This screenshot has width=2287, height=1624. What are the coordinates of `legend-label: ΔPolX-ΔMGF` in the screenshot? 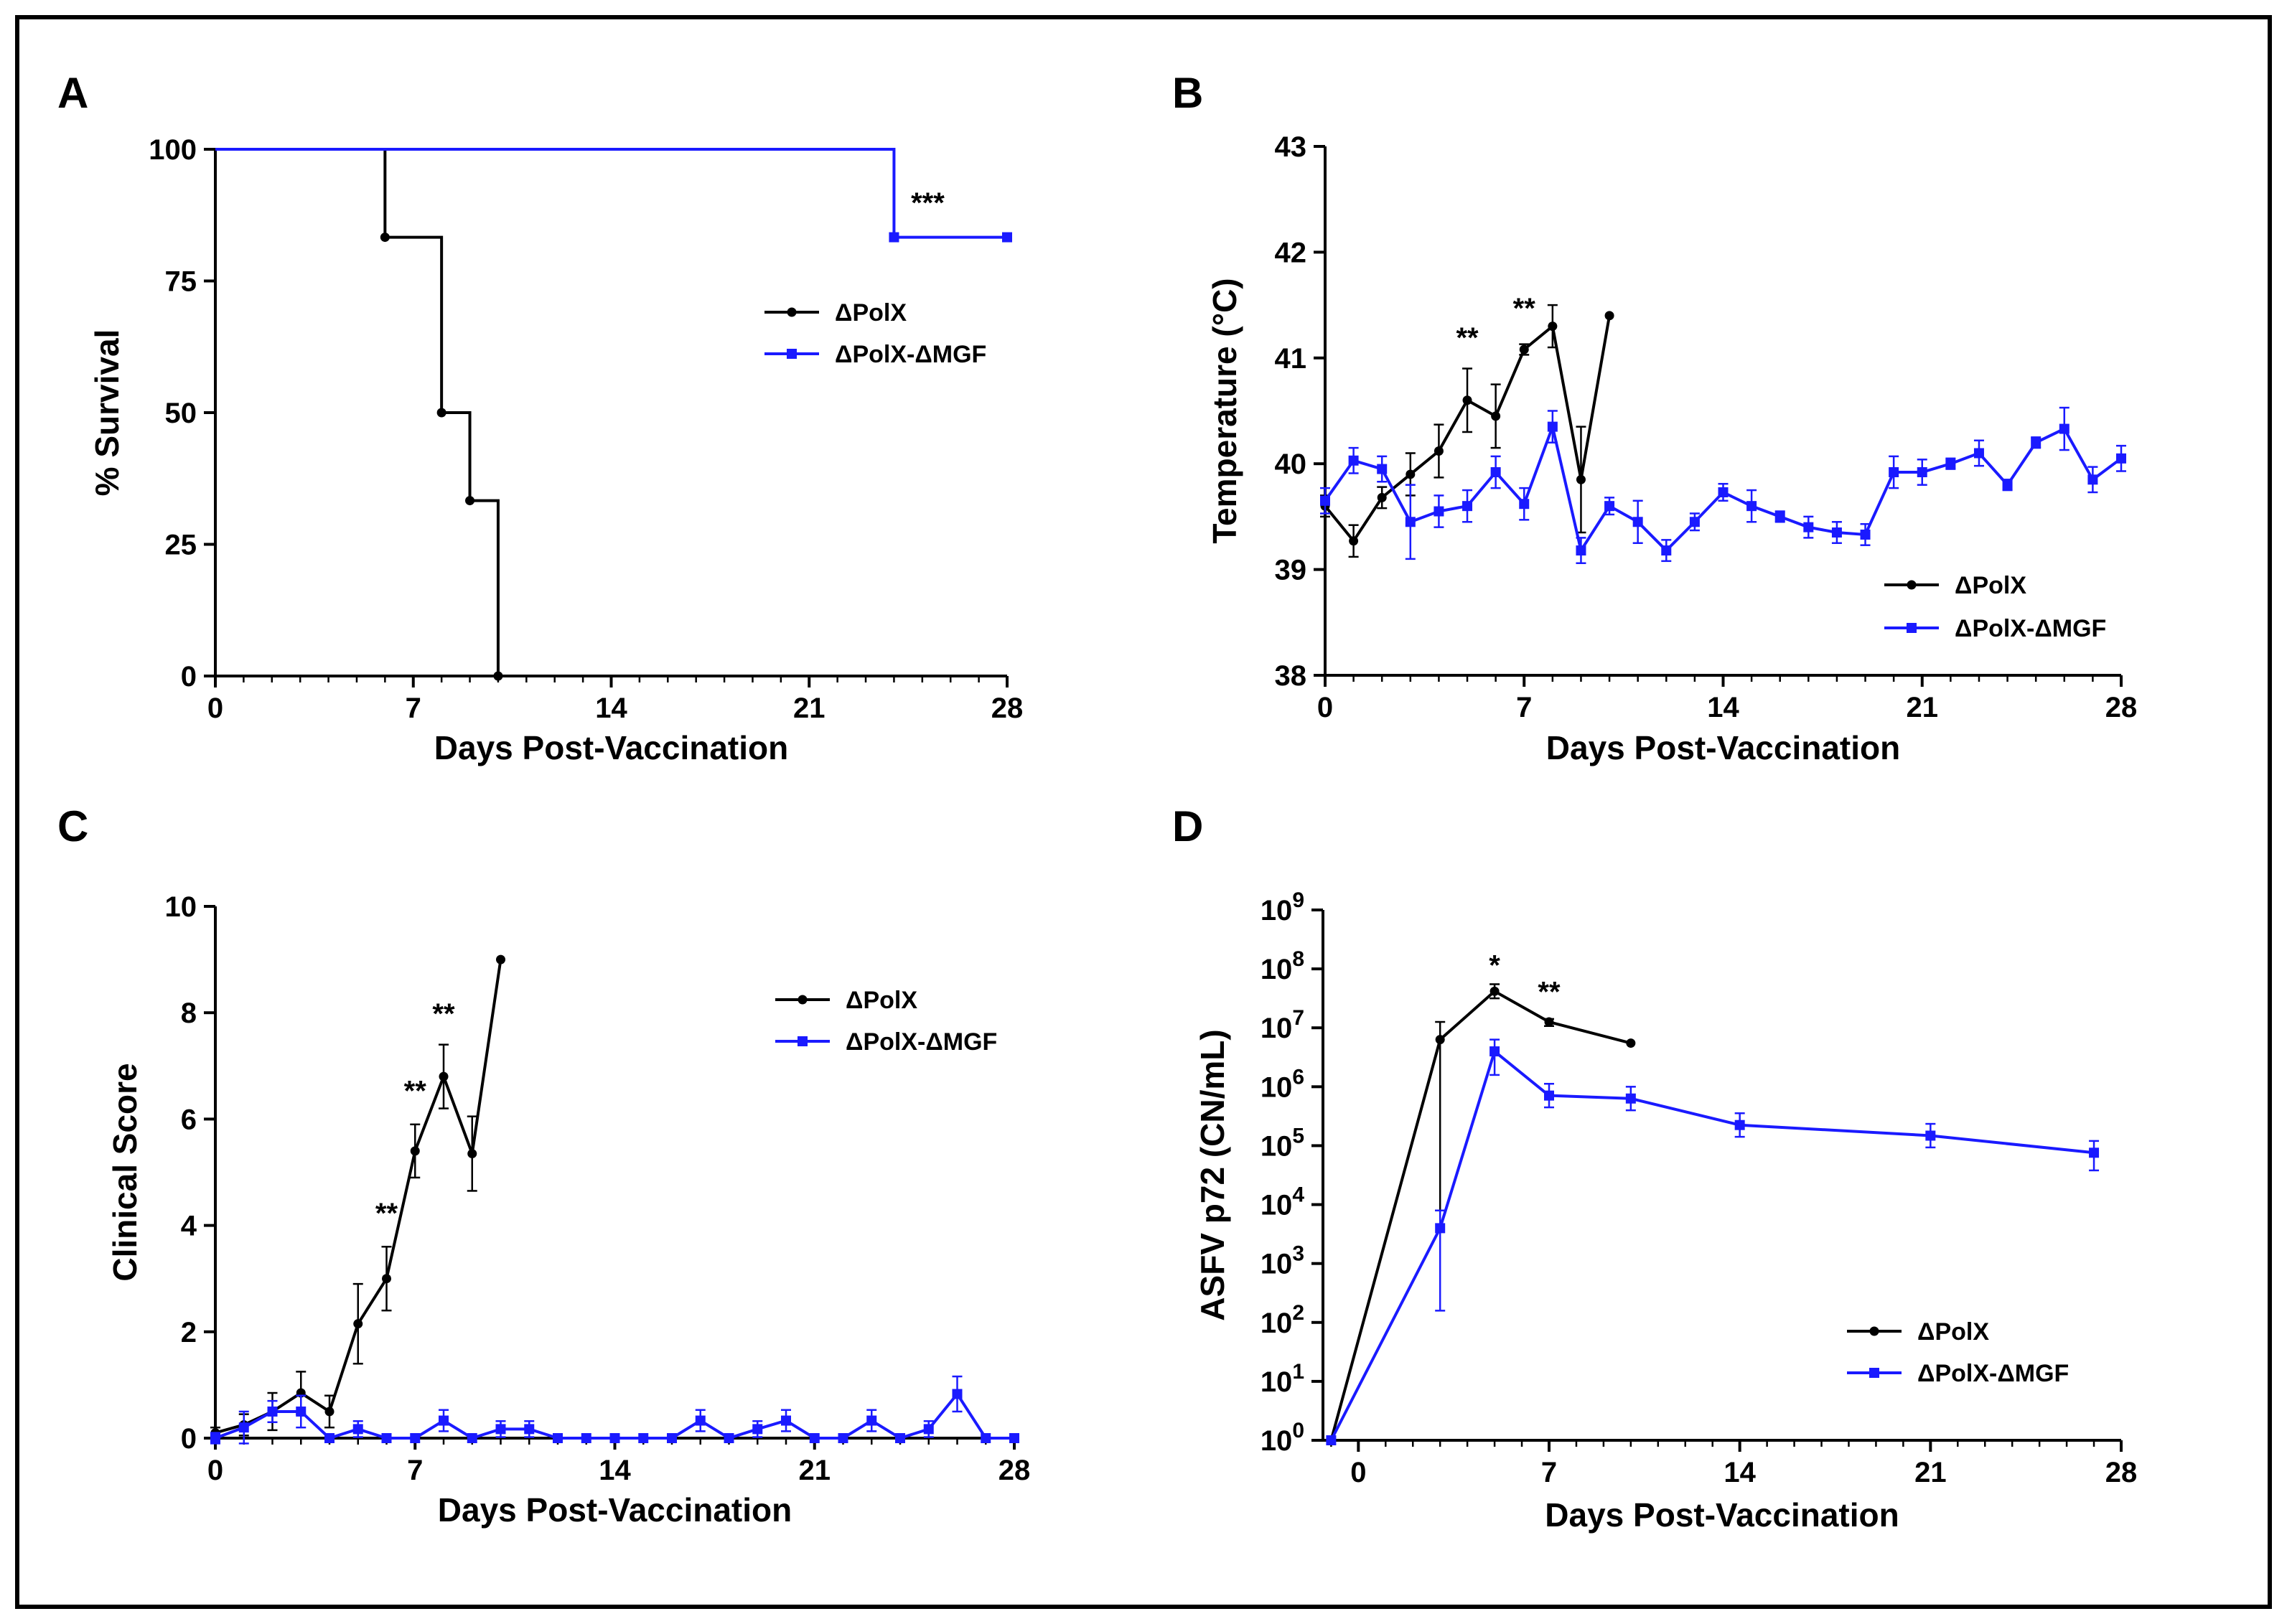 It's located at (2030, 628).